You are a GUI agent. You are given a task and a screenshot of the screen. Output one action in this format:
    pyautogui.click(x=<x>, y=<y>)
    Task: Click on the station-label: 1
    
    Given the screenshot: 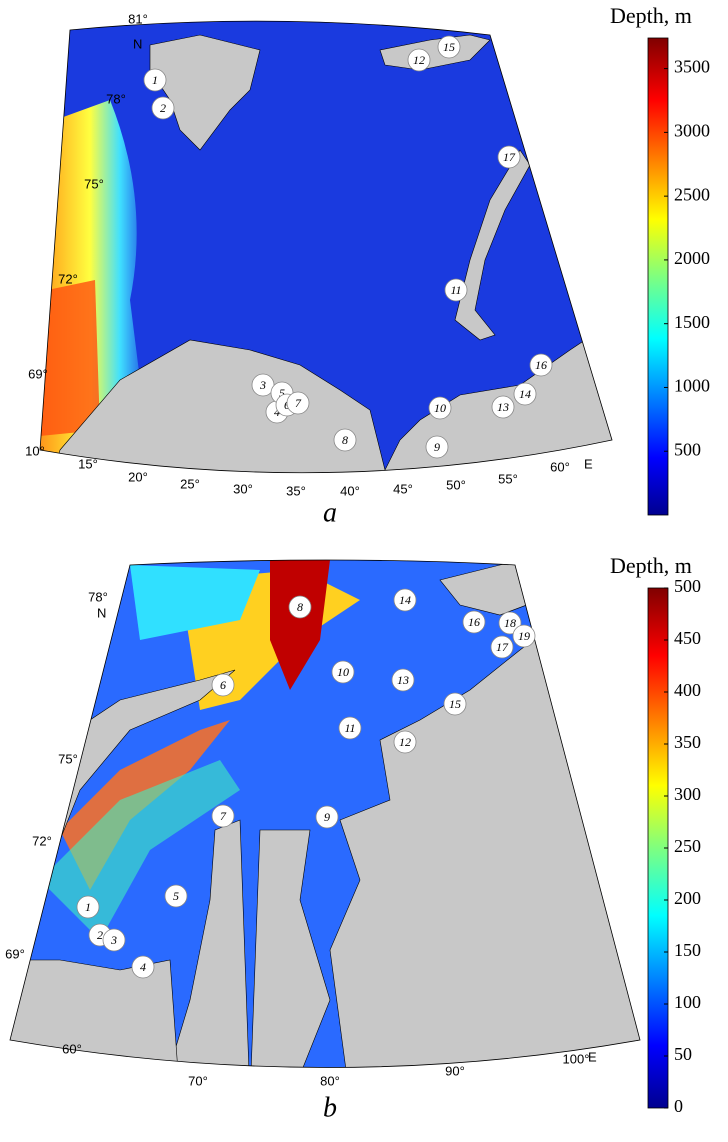 What is the action you would take?
    pyautogui.click(x=155, y=80)
    